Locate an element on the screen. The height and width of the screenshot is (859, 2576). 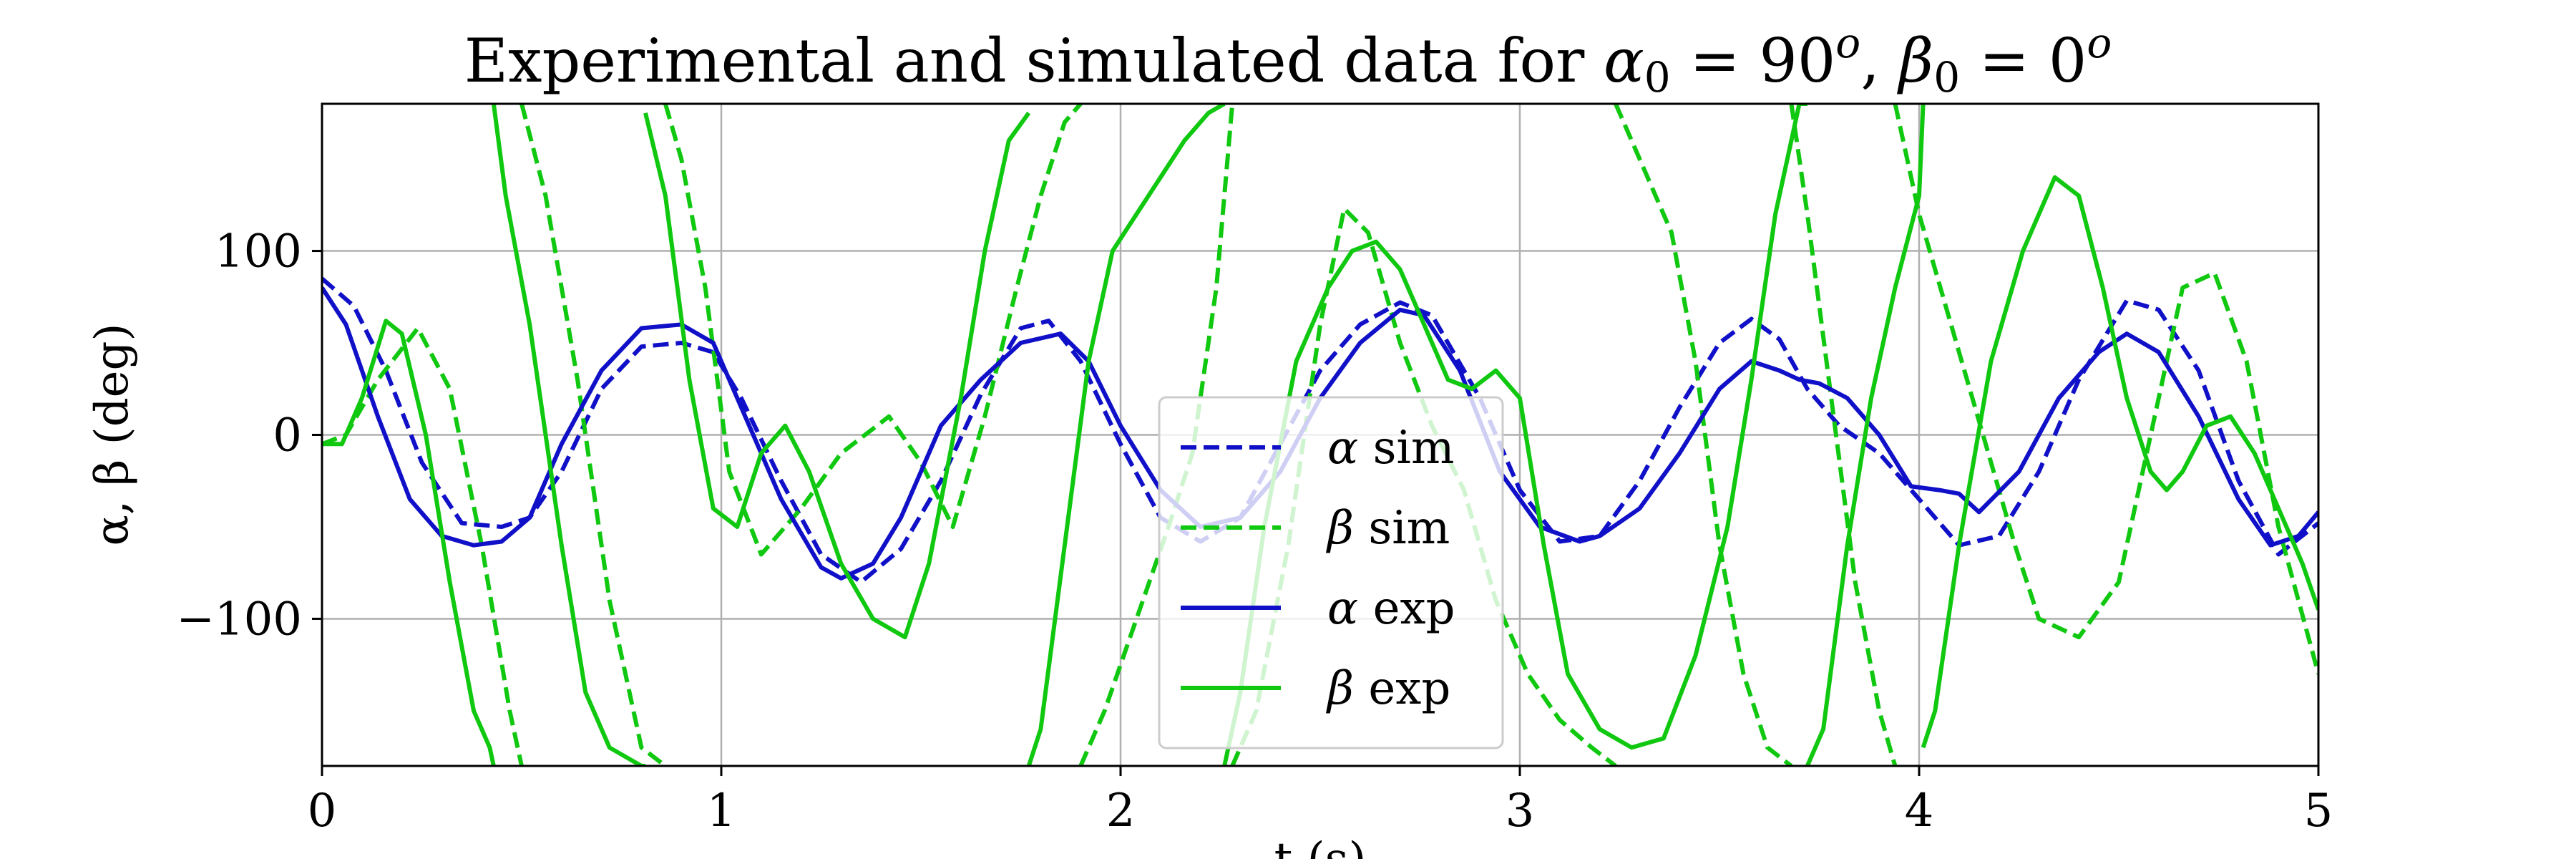
x-tick-label-0: 0 is located at coordinates (322, 811).